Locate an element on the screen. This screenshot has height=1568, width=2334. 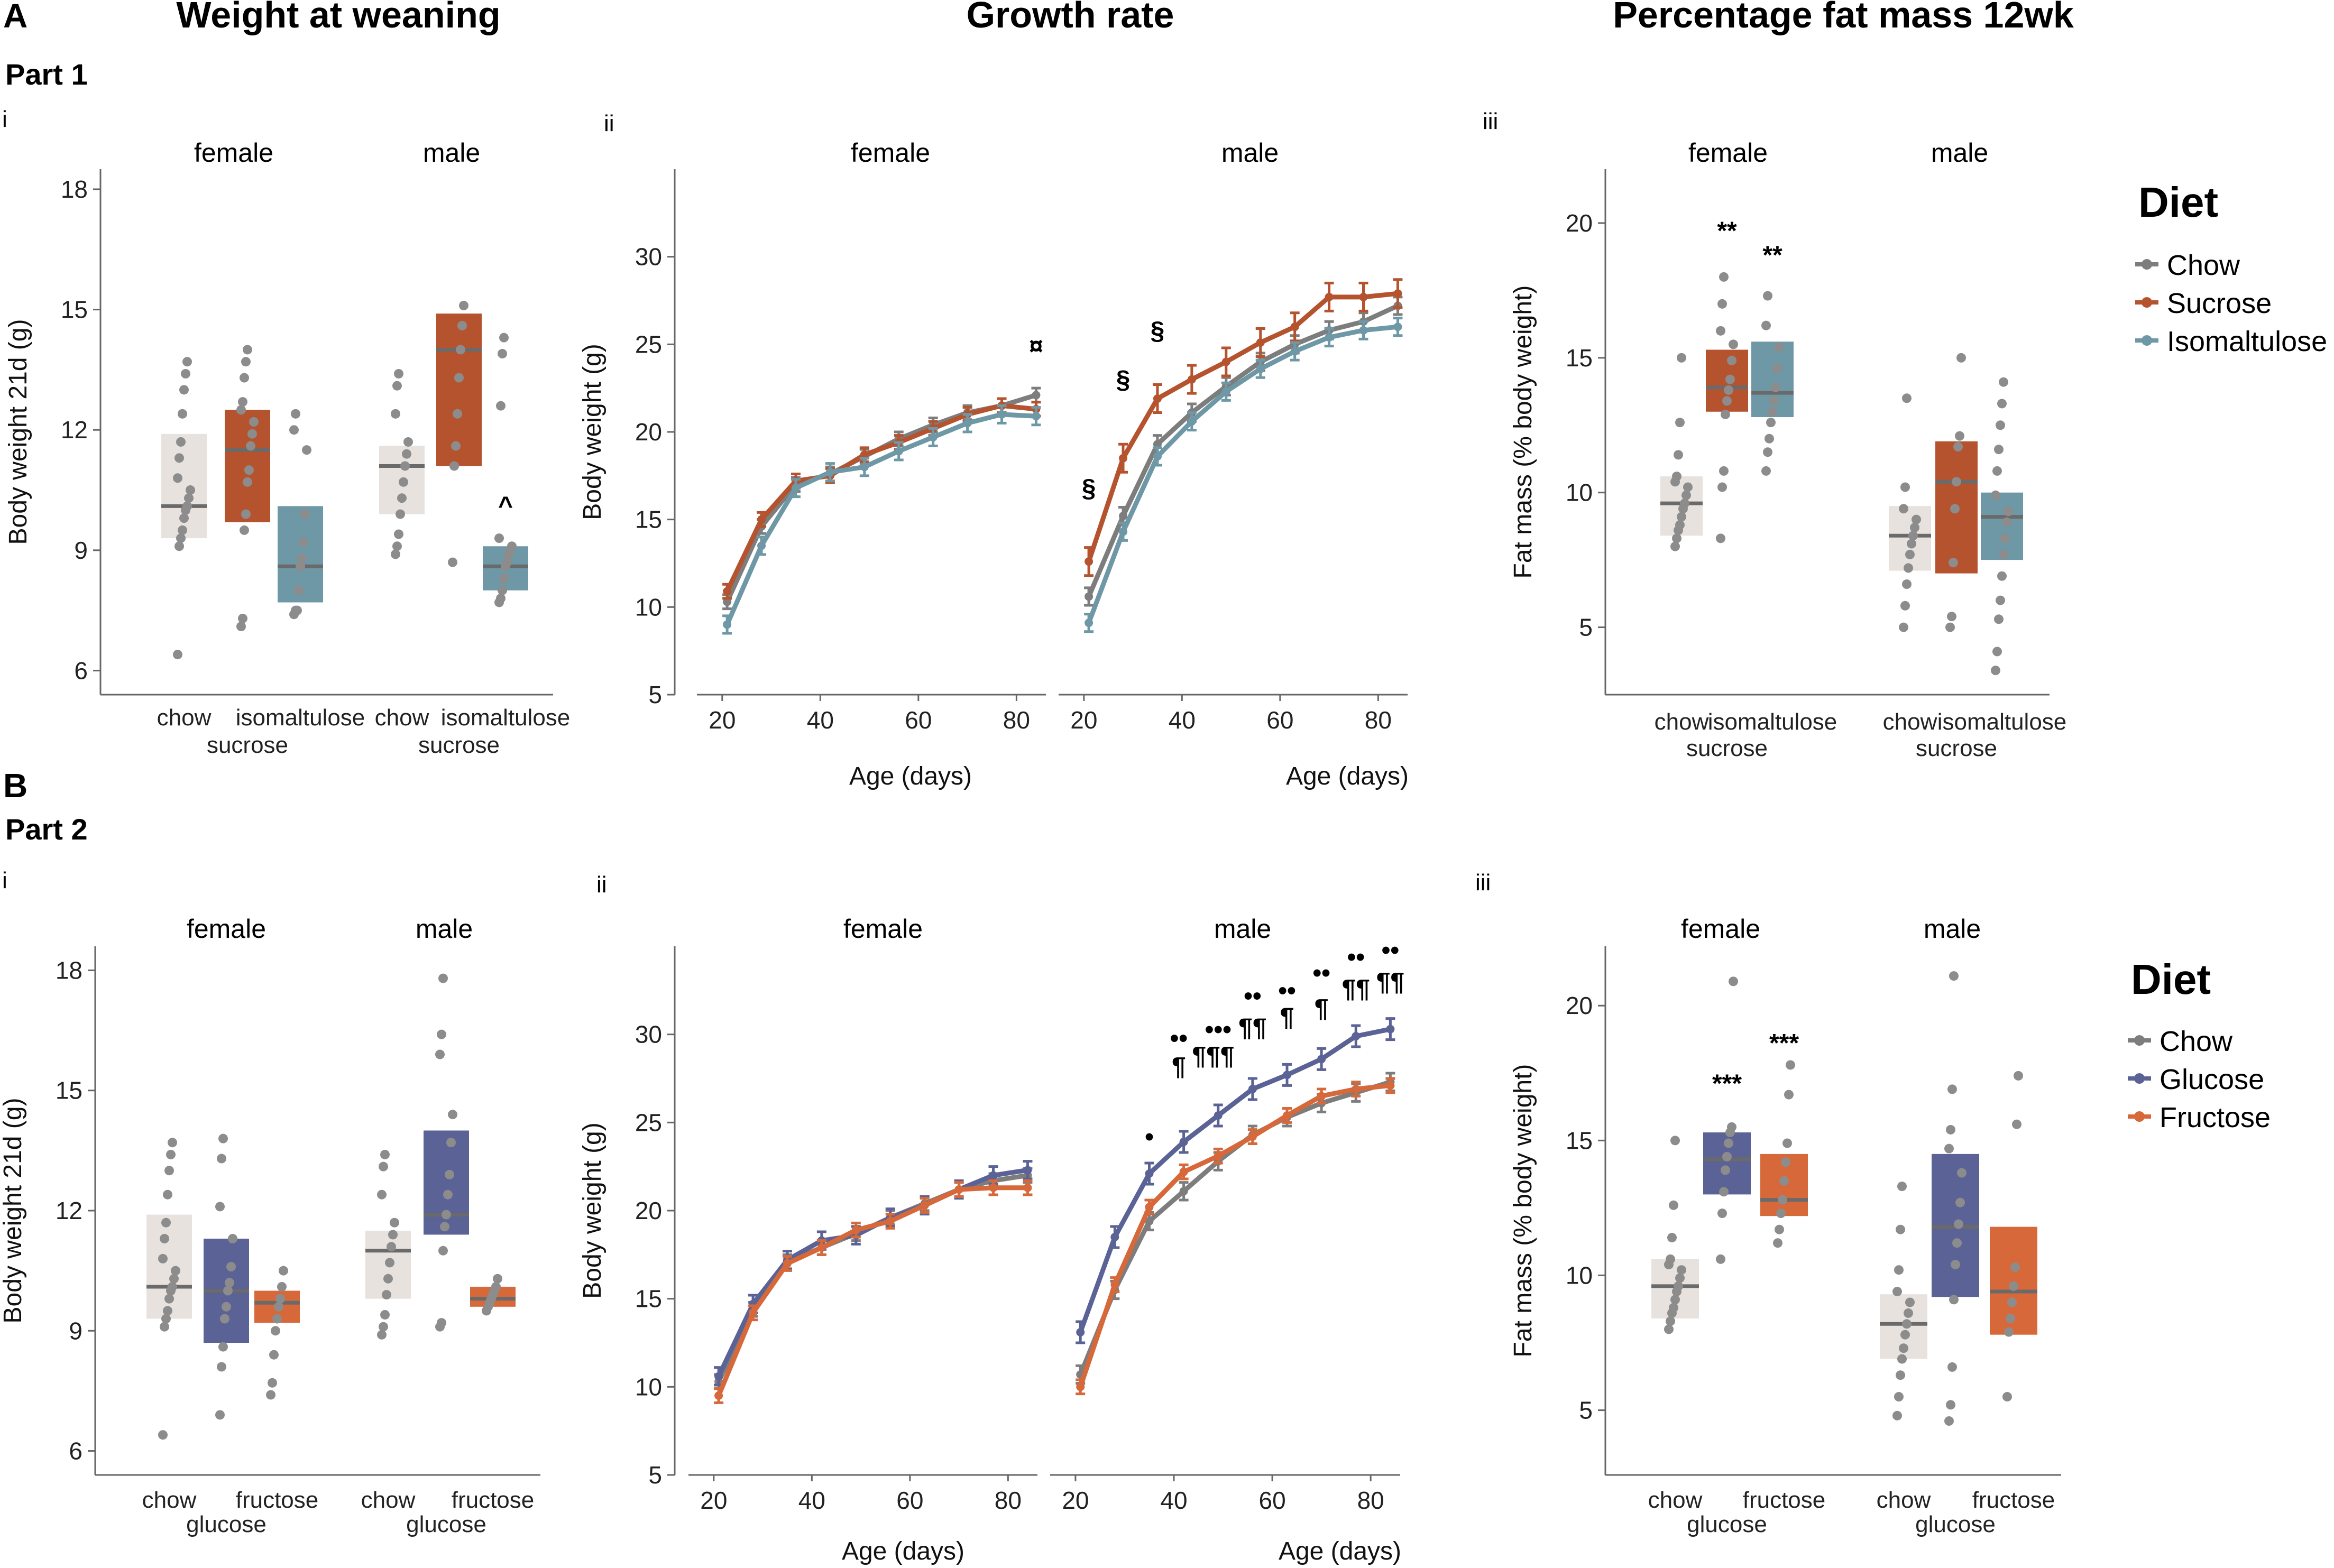
sublabel-a-iii: iii is located at coordinates (1490, 121).